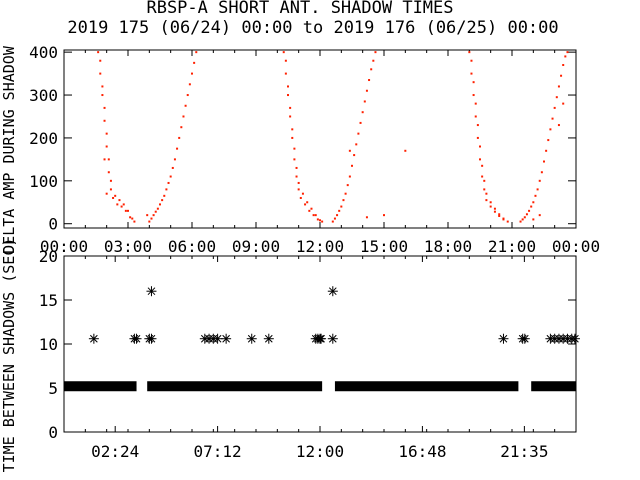 This screenshot has width=640, height=480. What do you see at coordinates (299, 9) in the screenshot?
I see `chart-title: RBSP-A SHORT ANT. SHADOW TIMES` at bounding box center [299, 9].